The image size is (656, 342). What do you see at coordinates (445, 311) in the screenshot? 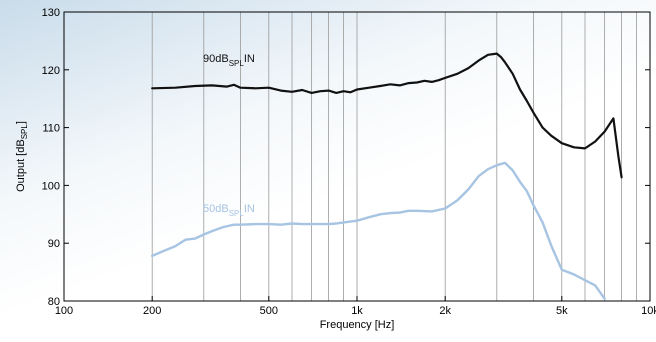
I see `x-tick-label: 2k` at bounding box center [445, 311].